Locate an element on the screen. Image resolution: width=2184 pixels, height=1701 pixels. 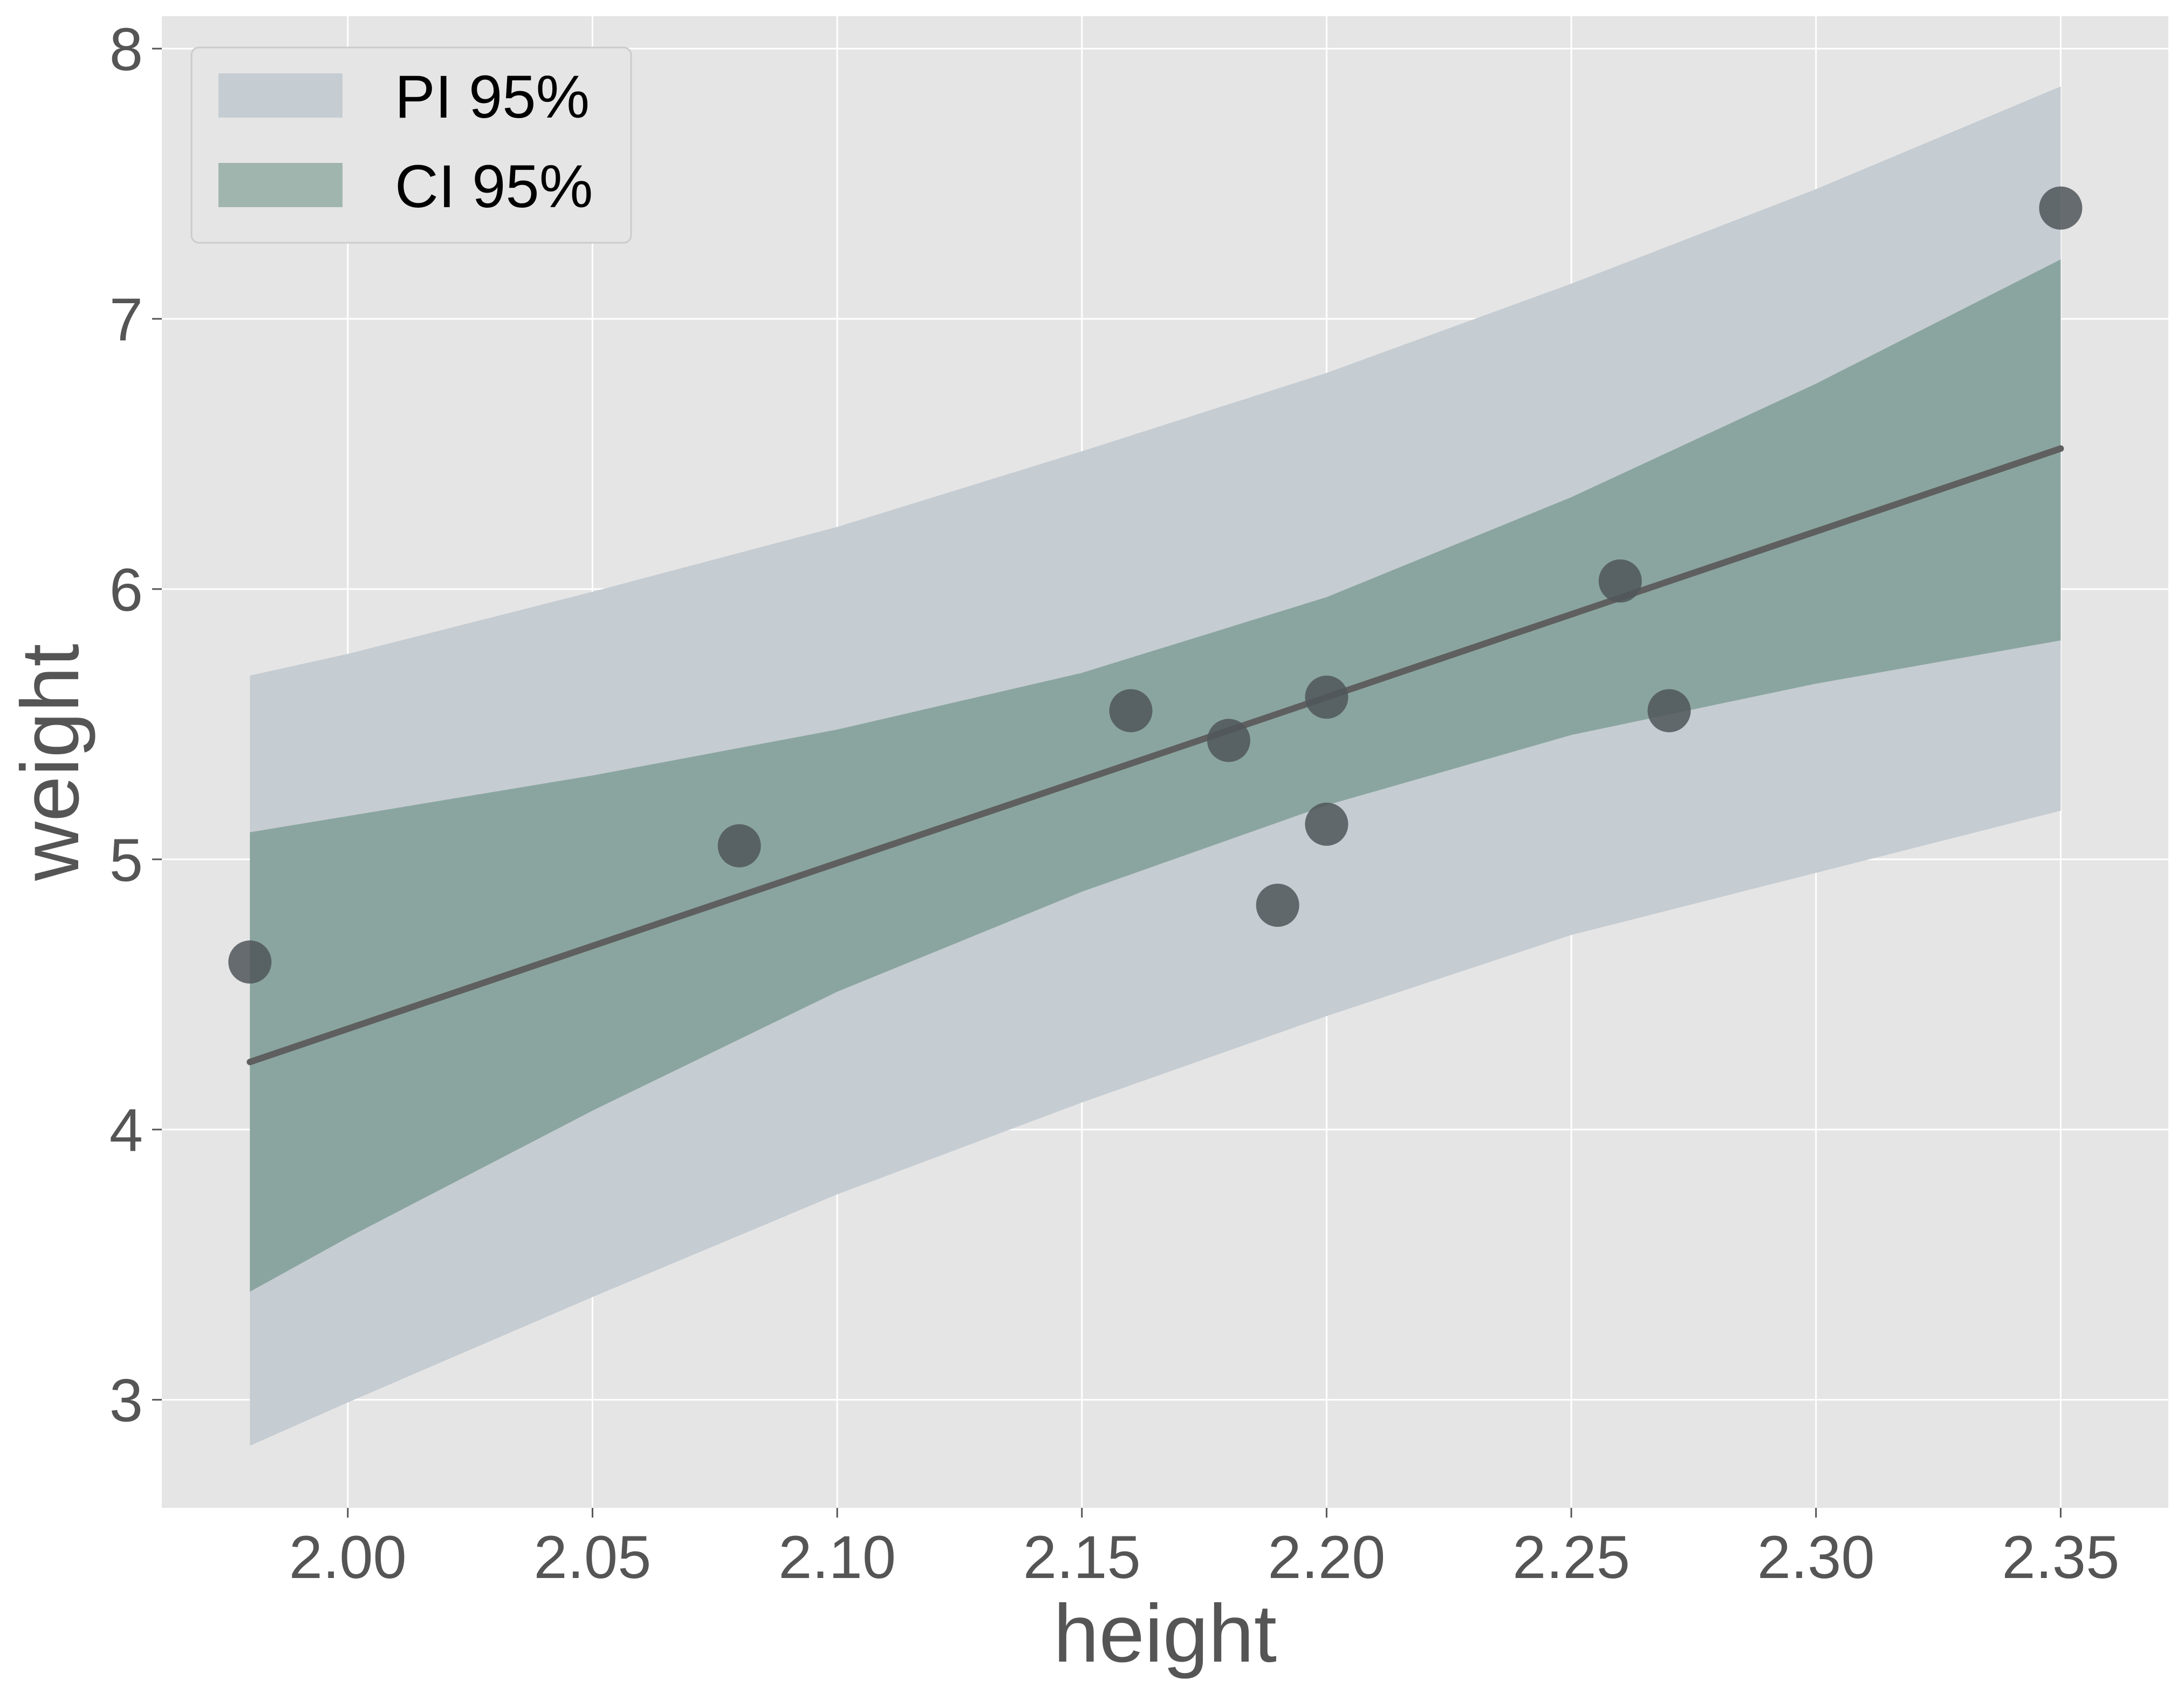
y-tick-label: 5 is located at coordinates (126, 860).